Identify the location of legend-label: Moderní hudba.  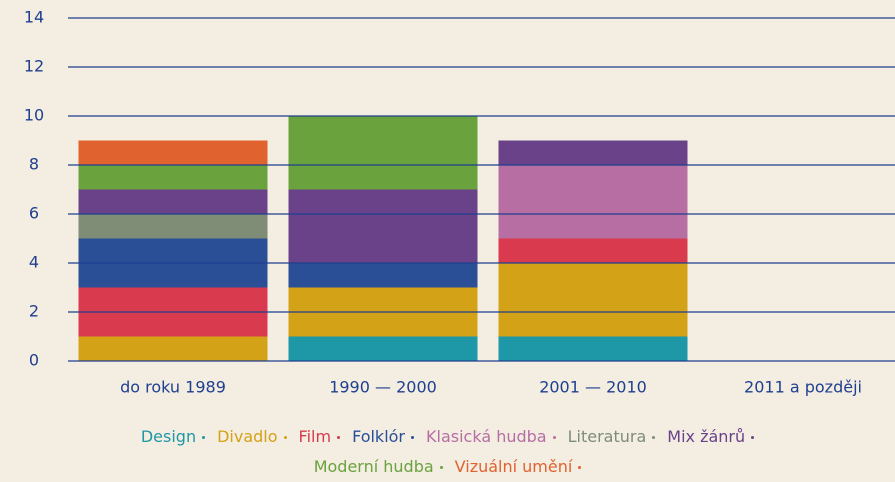
(373, 466).